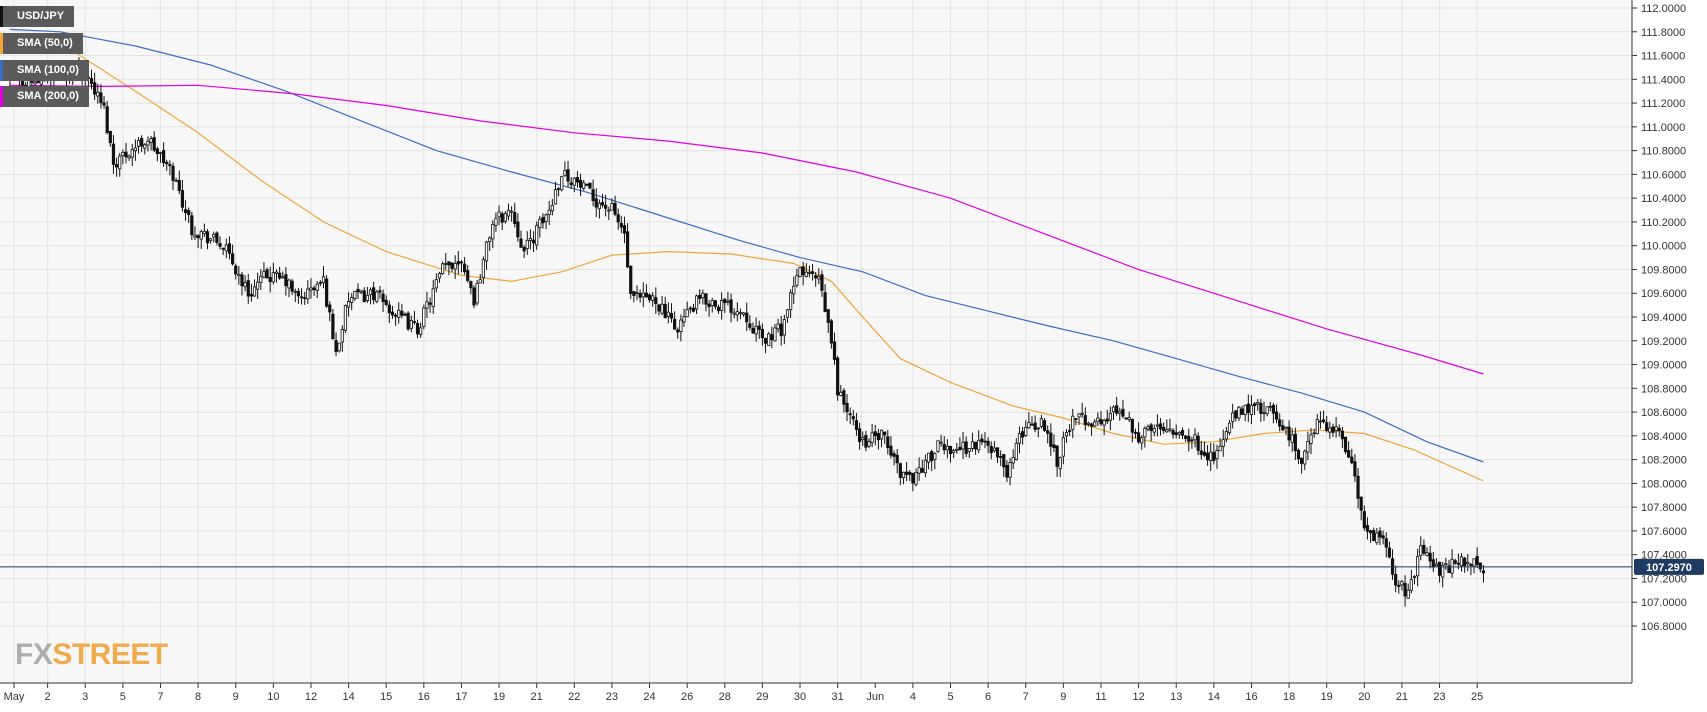 This screenshot has width=1707, height=712. Describe the element at coordinates (1663, 57) in the screenshot. I see `y-tick-label: 111.6000` at that location.